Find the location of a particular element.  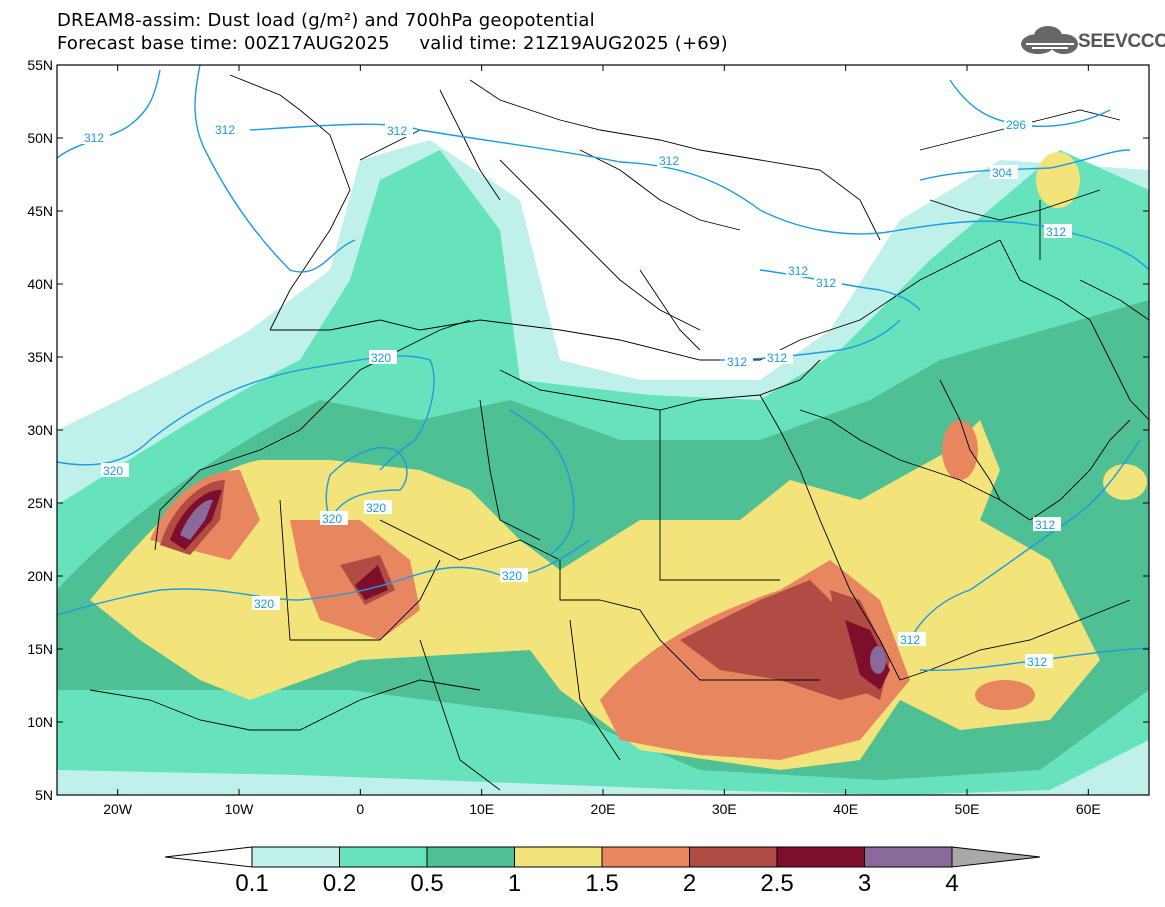

longitude-labels: 20W 10W 0 10E 20E 30E 40E 50E 60E is located at coordinates (602, 809).